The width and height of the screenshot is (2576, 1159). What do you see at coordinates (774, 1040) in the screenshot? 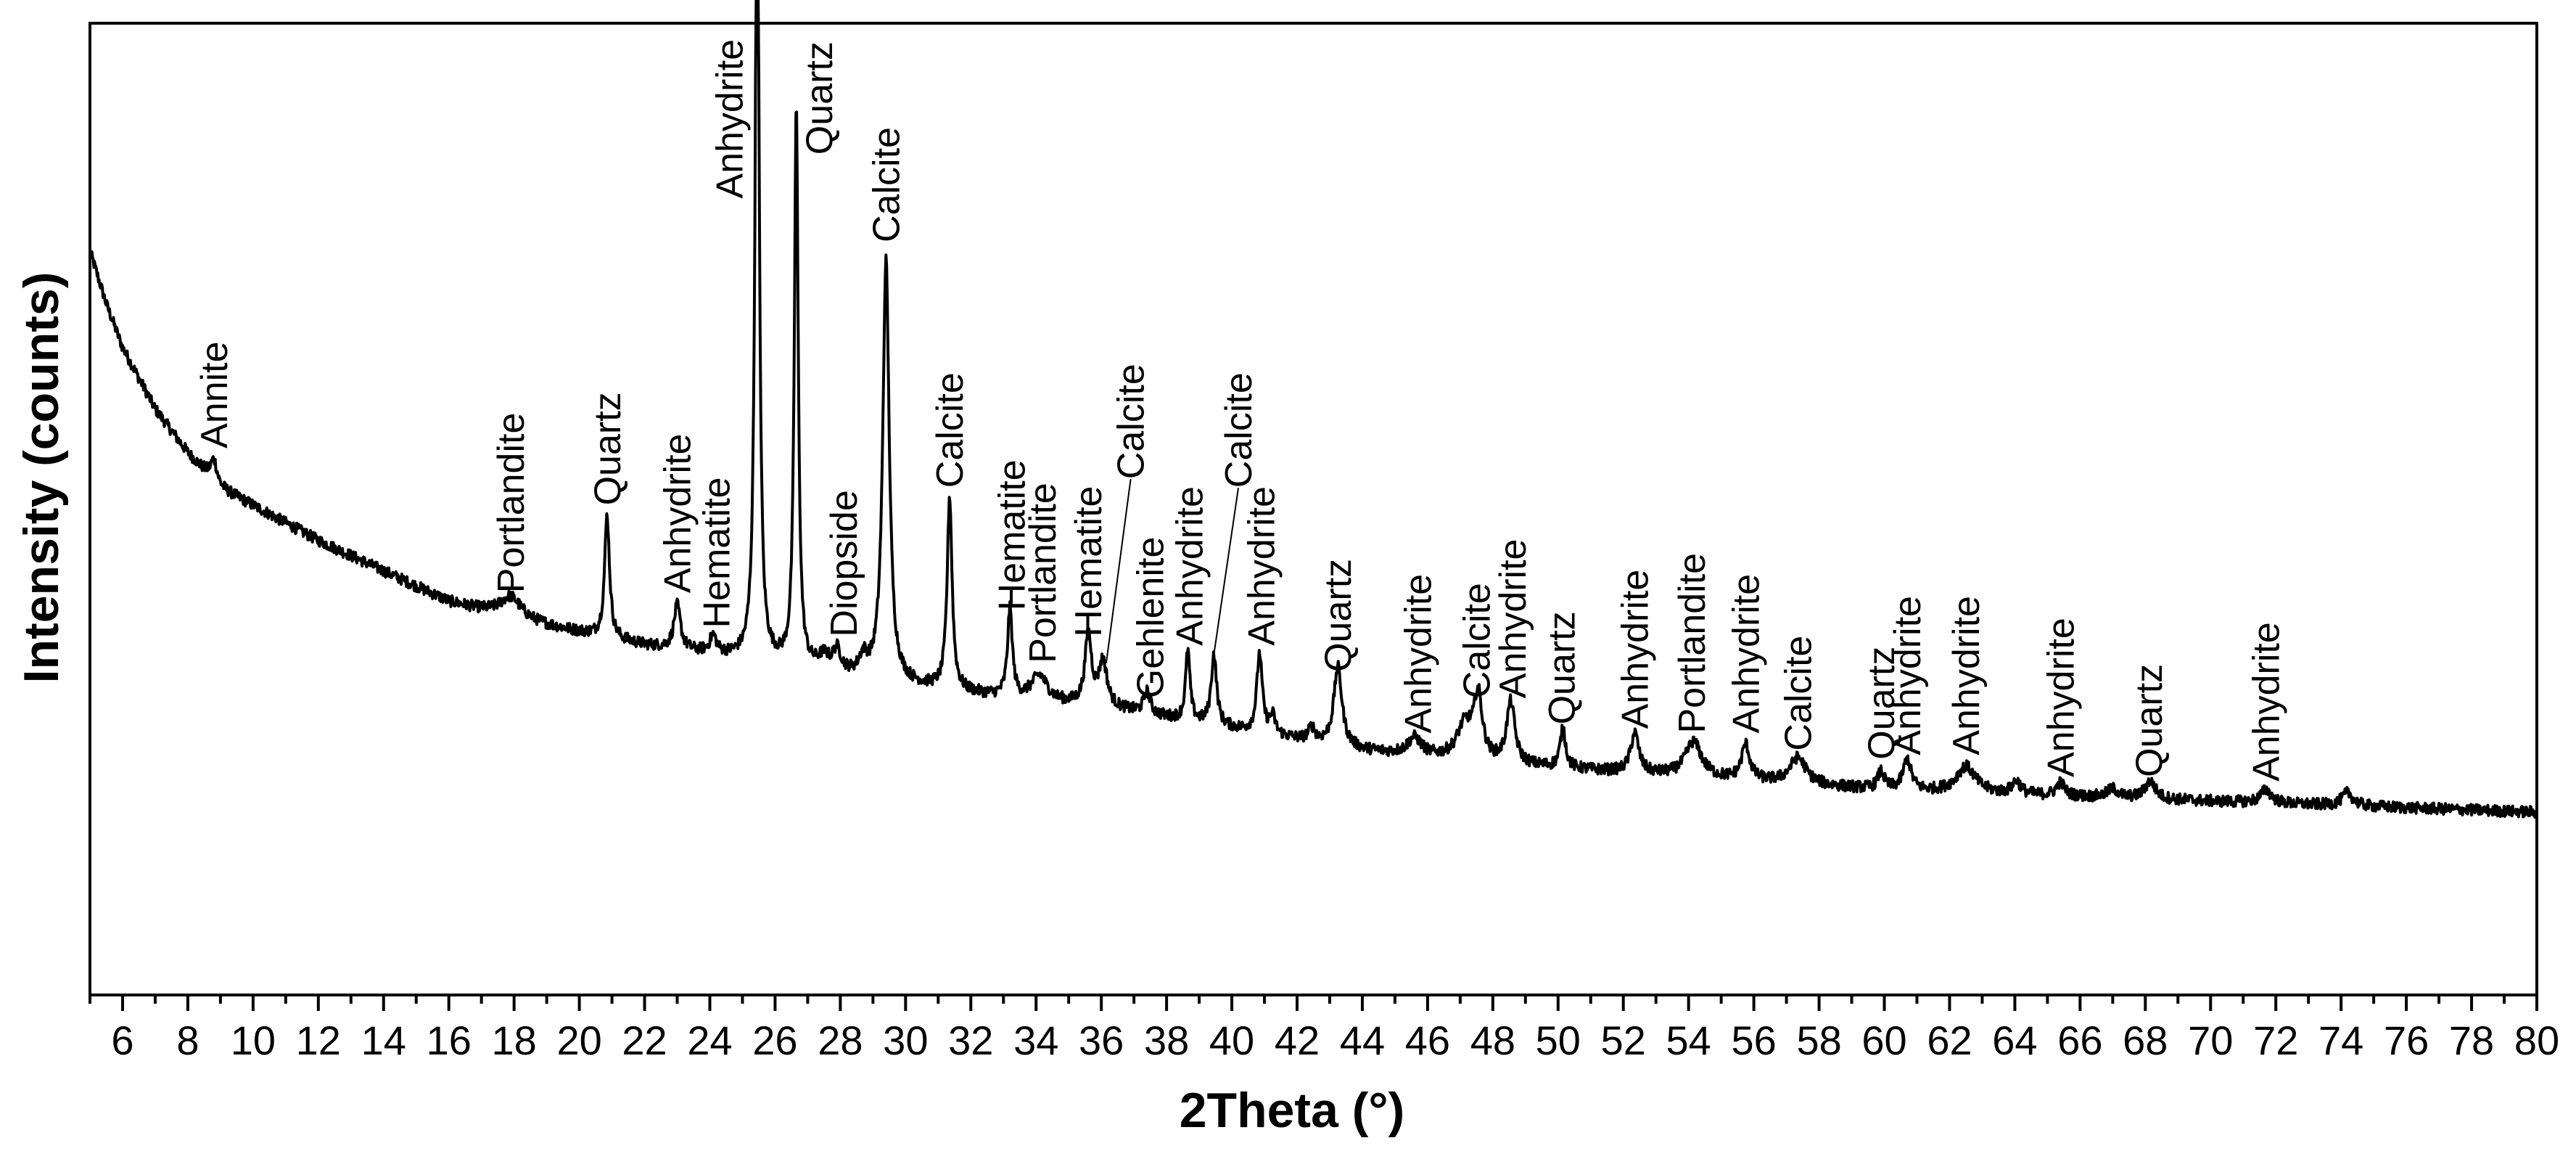
I see `x-tick-label: 26` at bounding box center [774, 1040].